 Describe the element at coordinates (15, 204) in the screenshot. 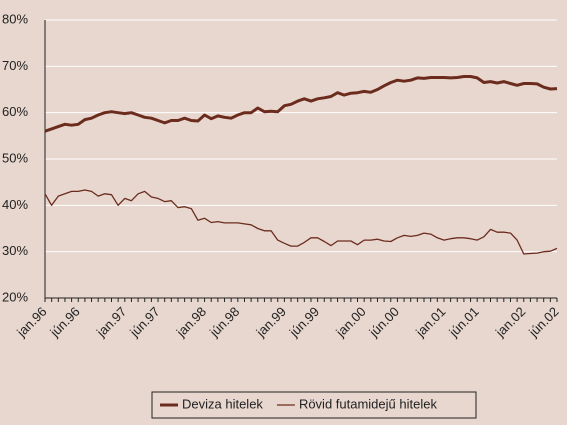

I see `y-tick-label: 40%` at that location.